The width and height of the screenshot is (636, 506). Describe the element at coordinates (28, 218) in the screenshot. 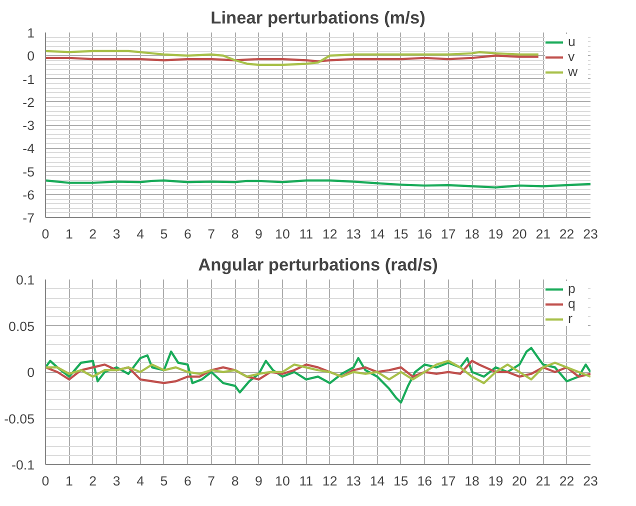

I see `y-tick-label: -7` at that location.